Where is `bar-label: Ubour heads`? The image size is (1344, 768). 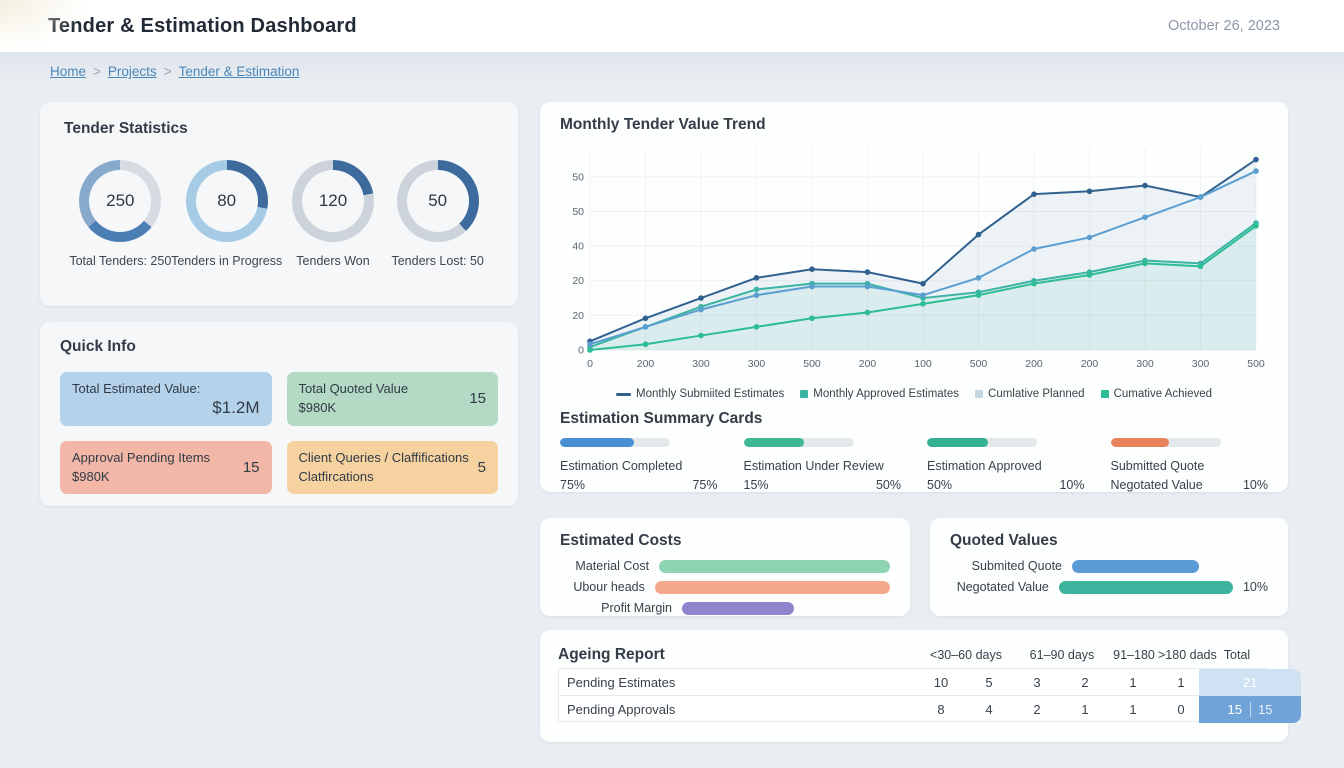 bar-label: Ubour heads is located at coordinates (609, 587).